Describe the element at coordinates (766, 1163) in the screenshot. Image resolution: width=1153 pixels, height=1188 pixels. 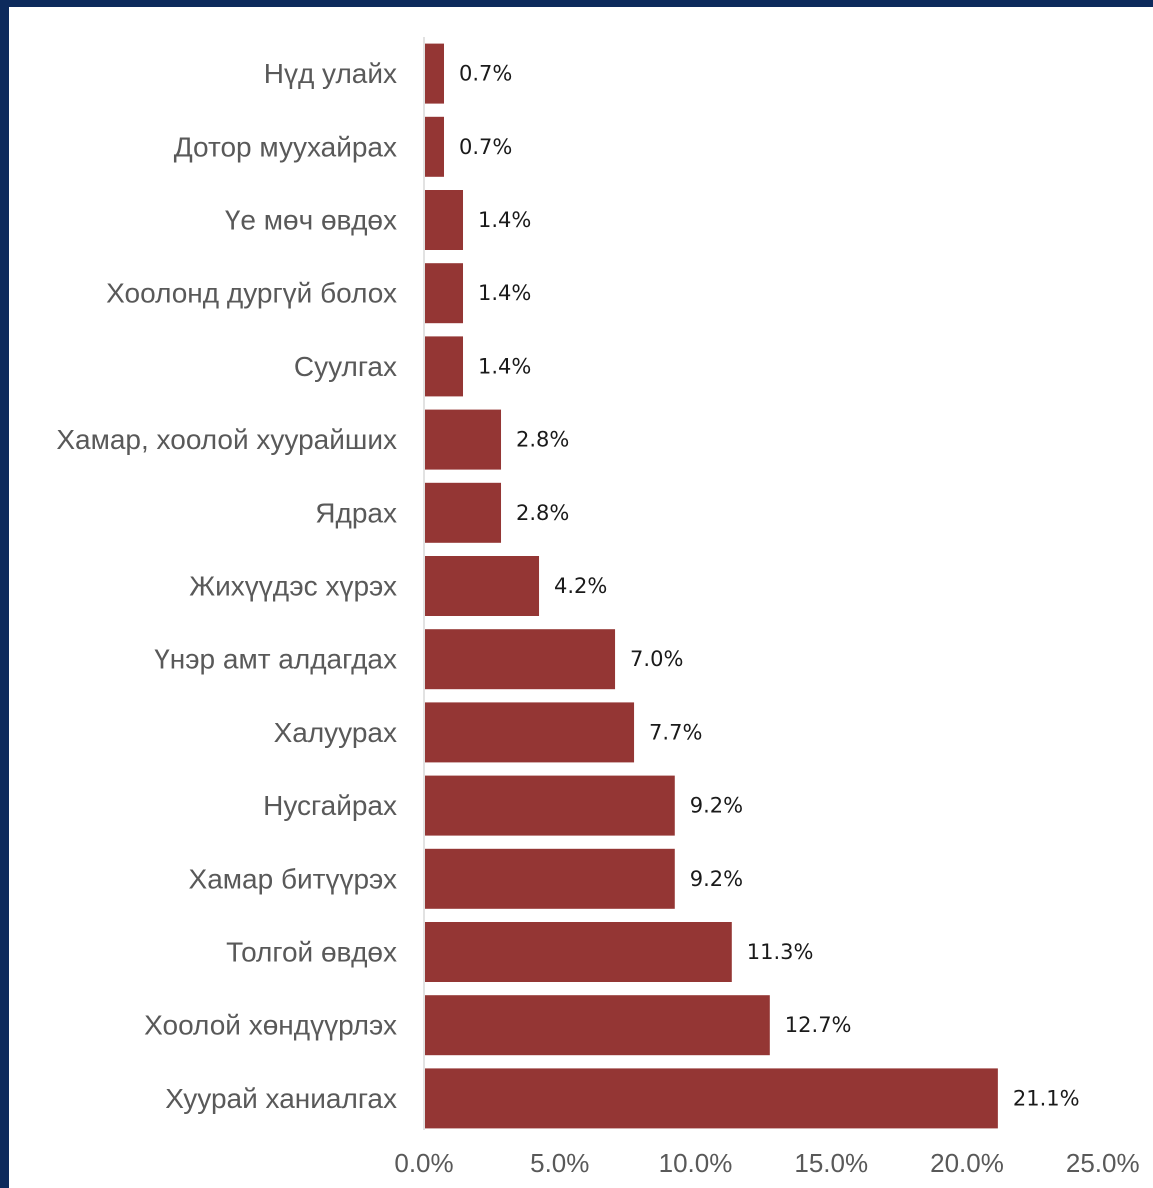
I see `x-tick-labels-group: 0.0% 5.0% 10.0% 15.0% 20.0% 25.0%` at that location.